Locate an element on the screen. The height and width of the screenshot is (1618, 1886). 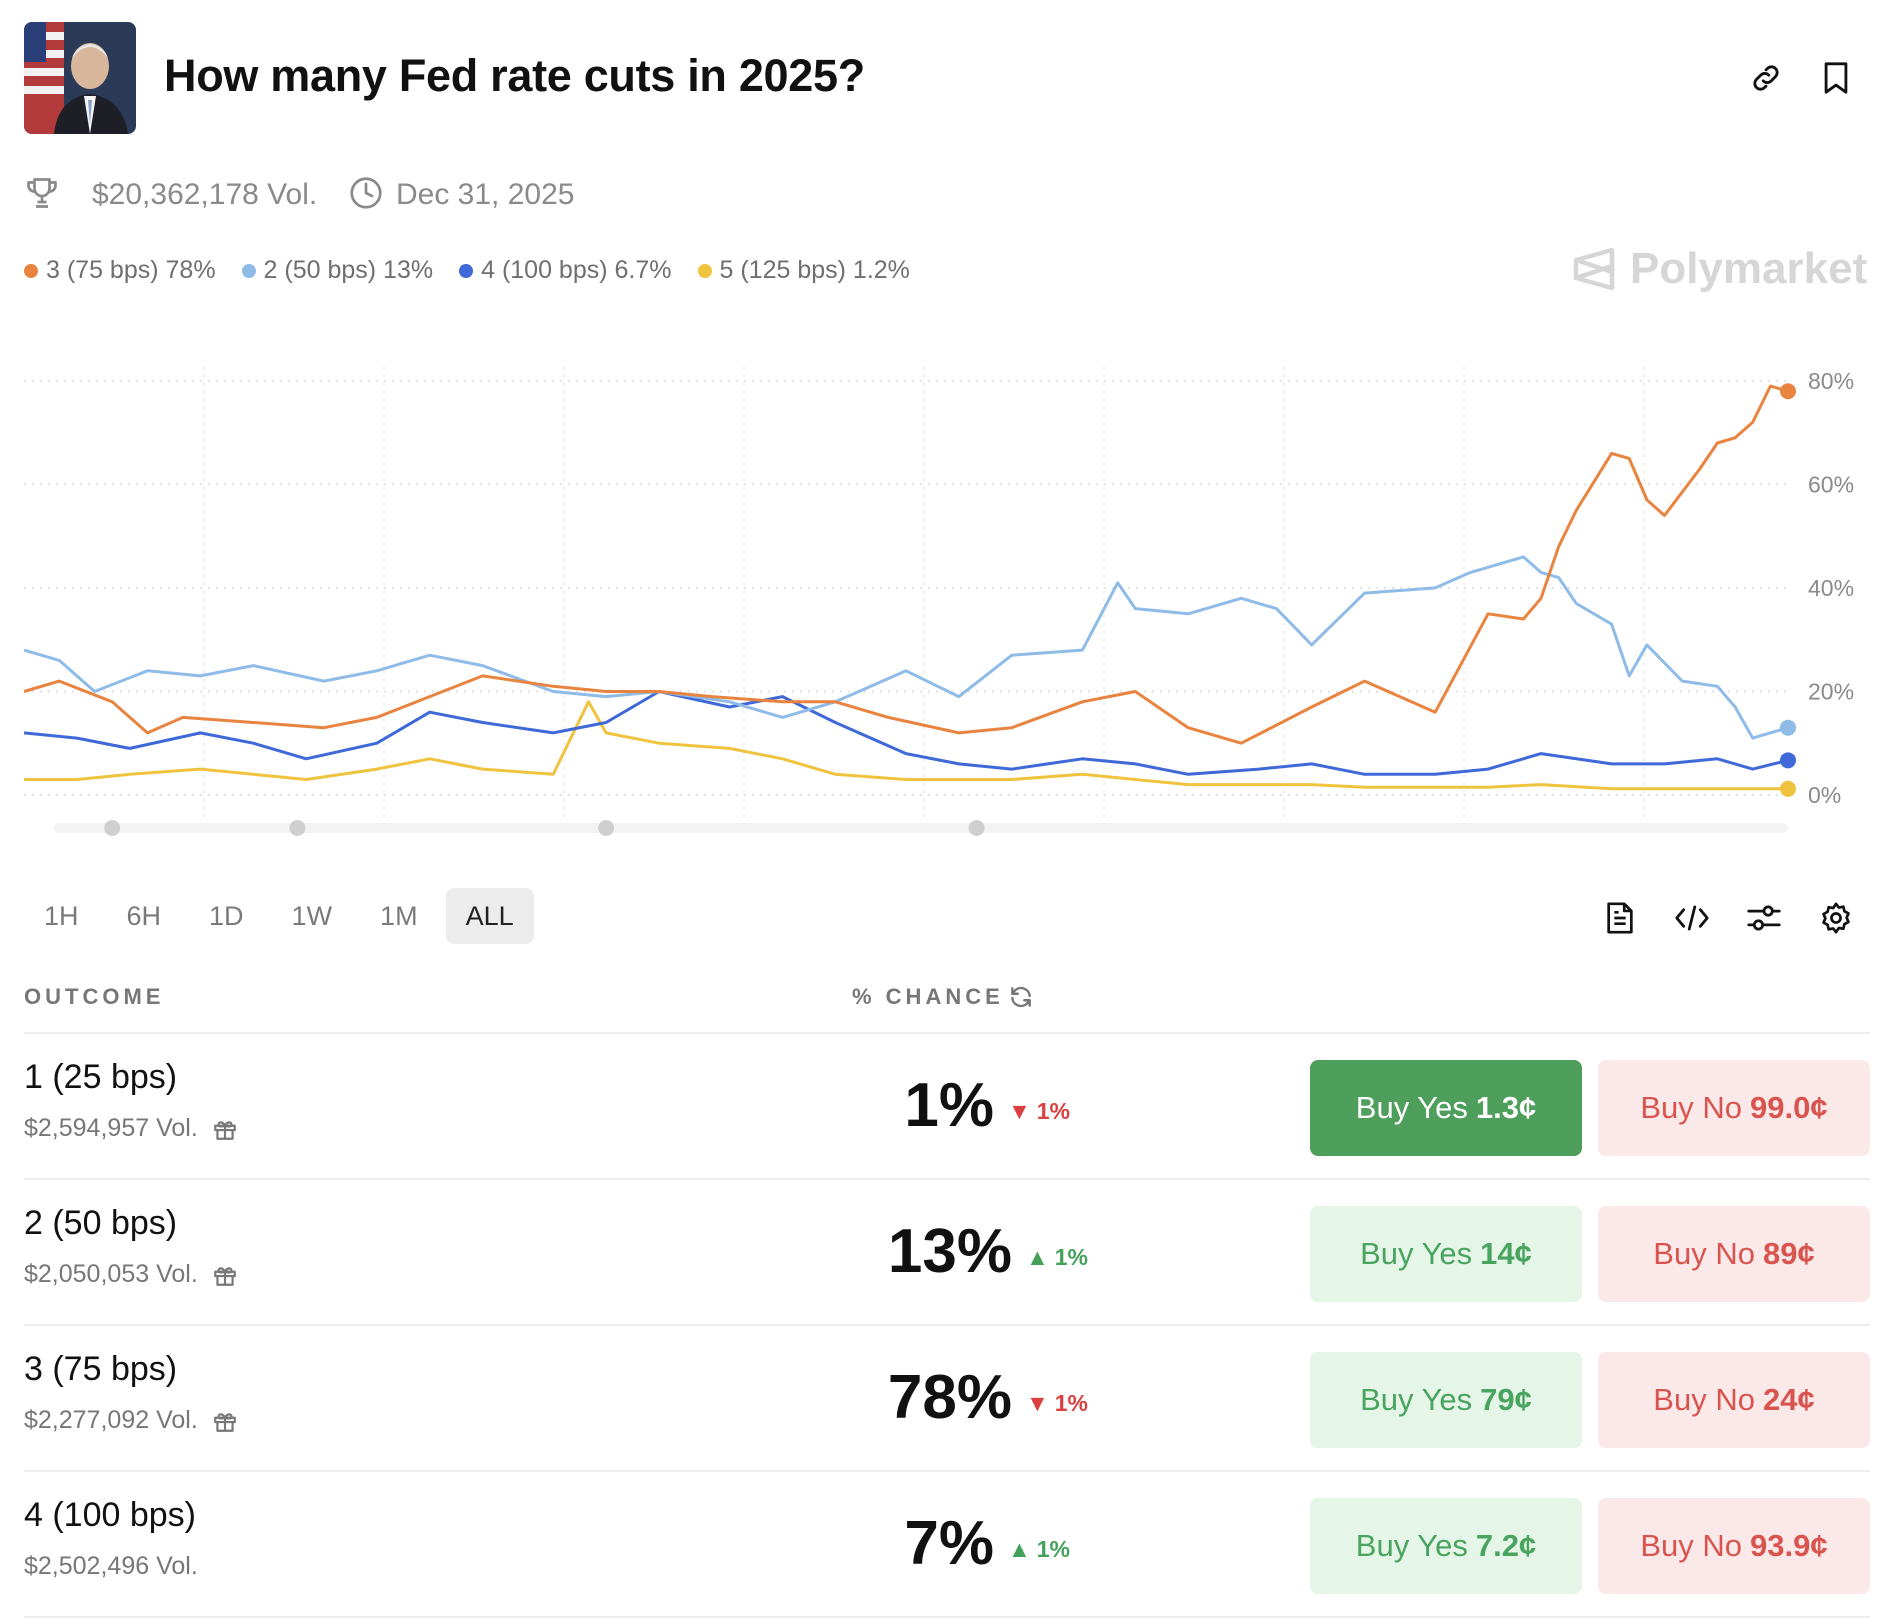
outcome-volume: $2,277,092 Vol. is located at coordinates (131, 1420).